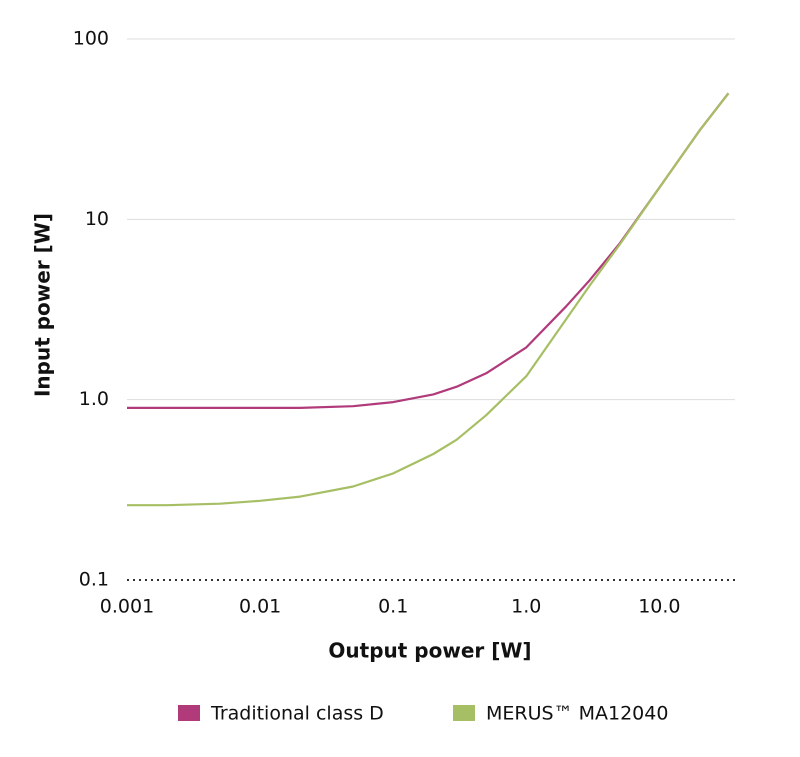  What do you see at coordinates (94, 399) in the screenshot?
I see `y-tick-label: 1.0` at bounding box center [94, 399].